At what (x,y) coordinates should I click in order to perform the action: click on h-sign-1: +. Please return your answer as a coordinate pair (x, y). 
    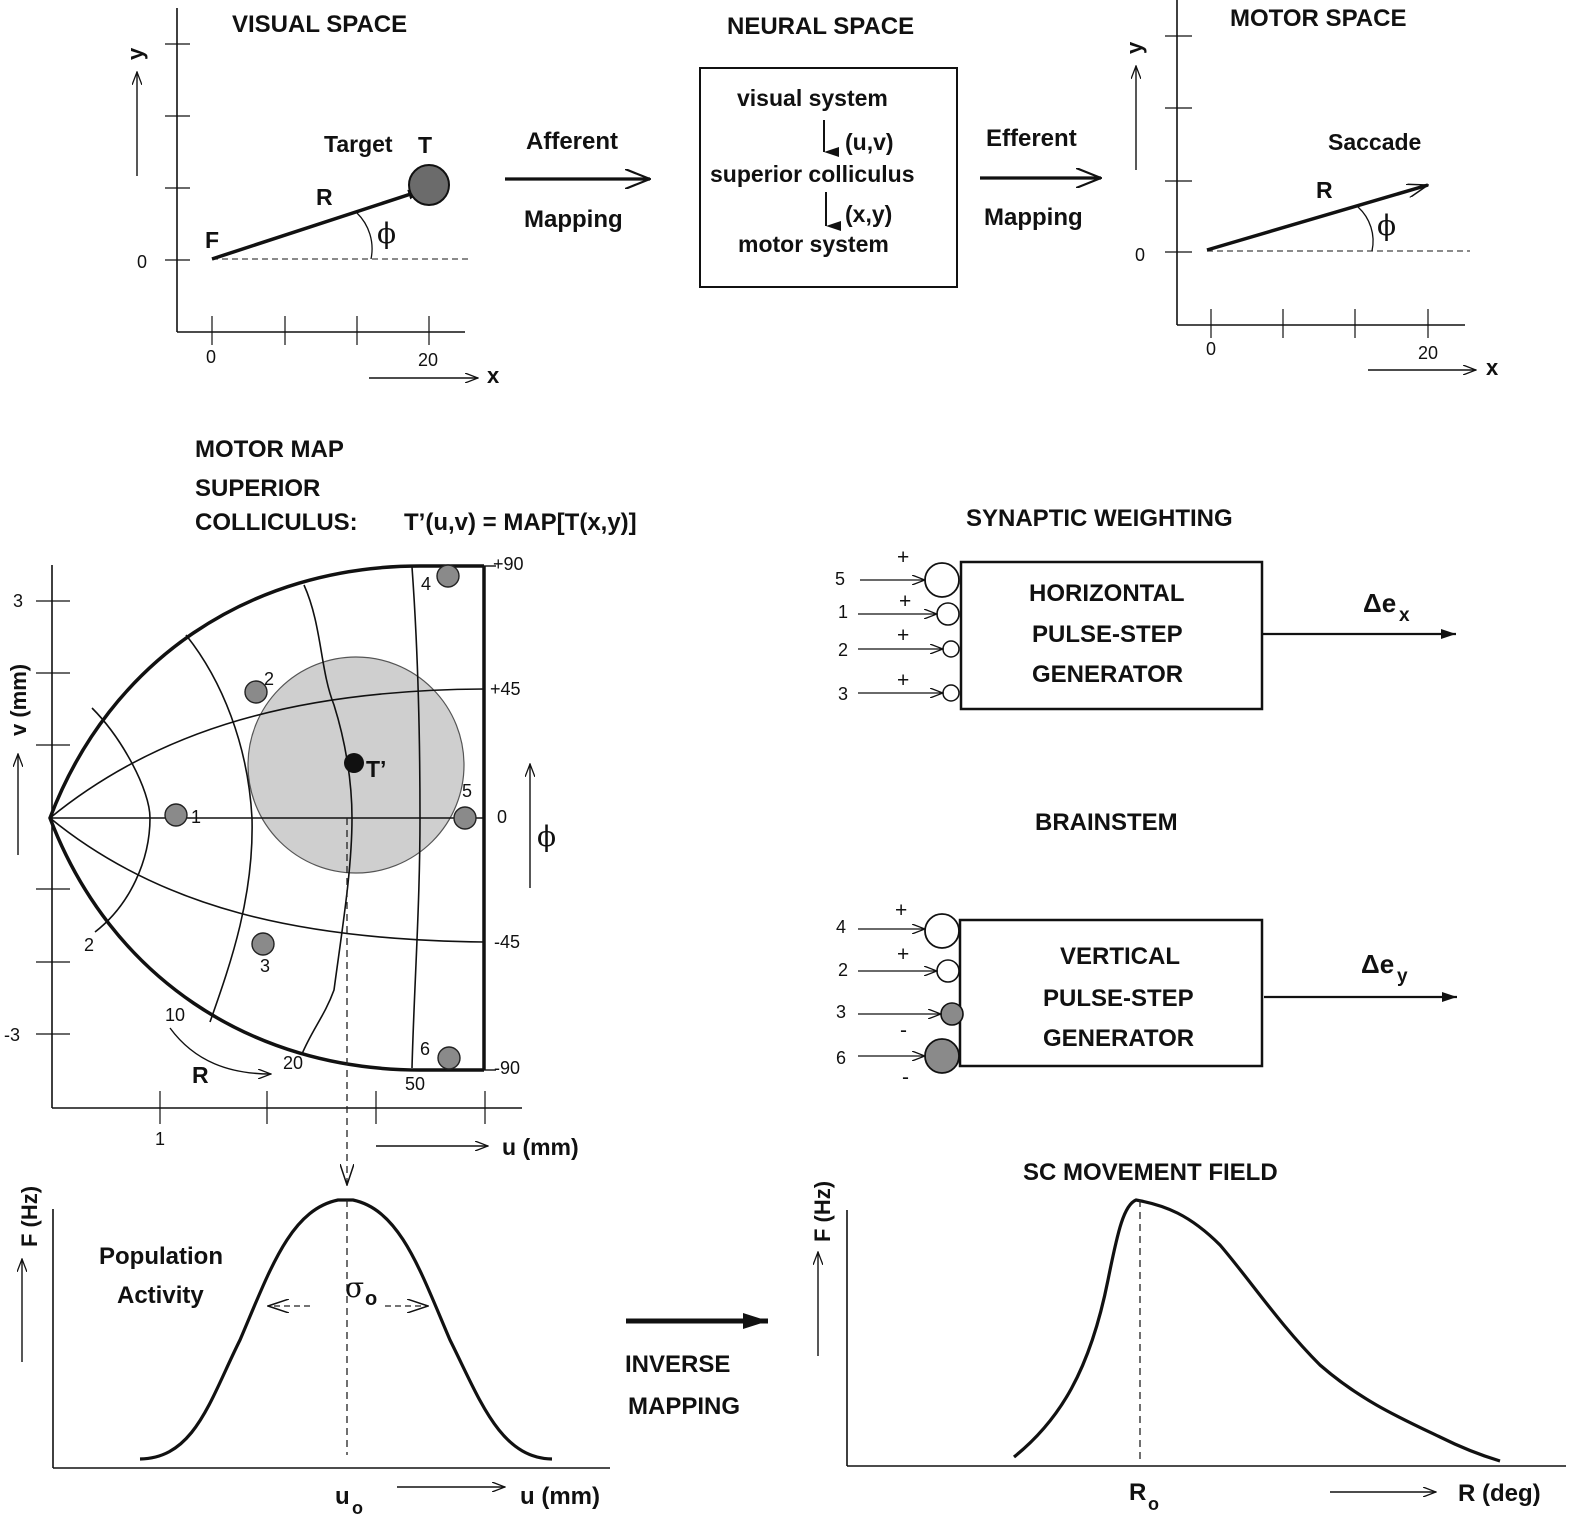
    Looking at the image, I should click on (905, 601).